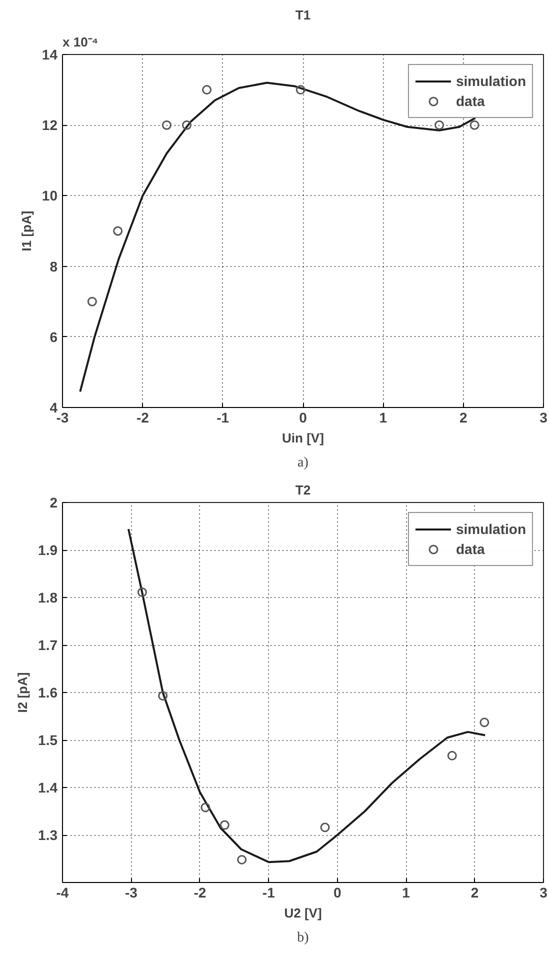 The image size is (549, 958). What do you see at coordinates (303, 15) in the screenshot?
I see `chart-title: T1` at bounding box center [303, 15].